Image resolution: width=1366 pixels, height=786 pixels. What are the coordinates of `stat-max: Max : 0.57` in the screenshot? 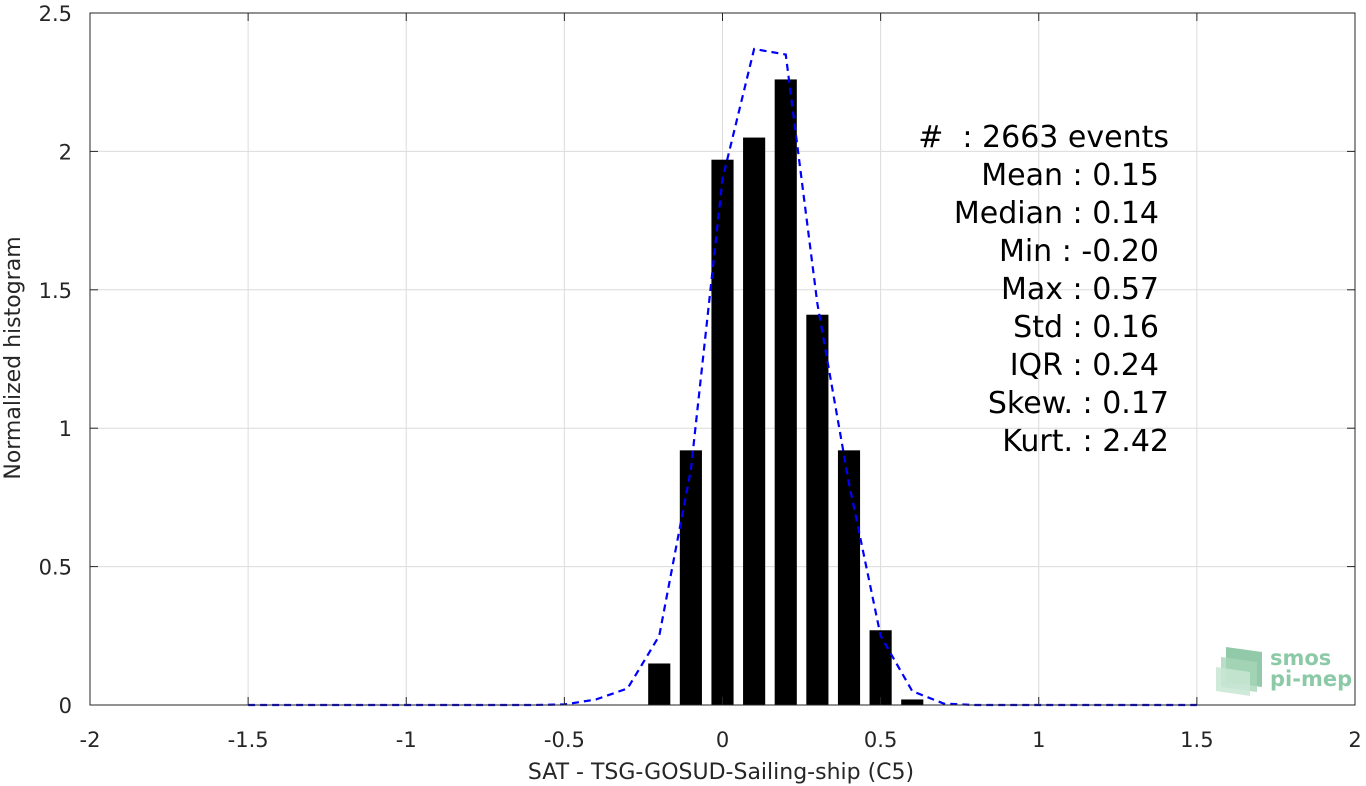 It's located at (1080, 289).